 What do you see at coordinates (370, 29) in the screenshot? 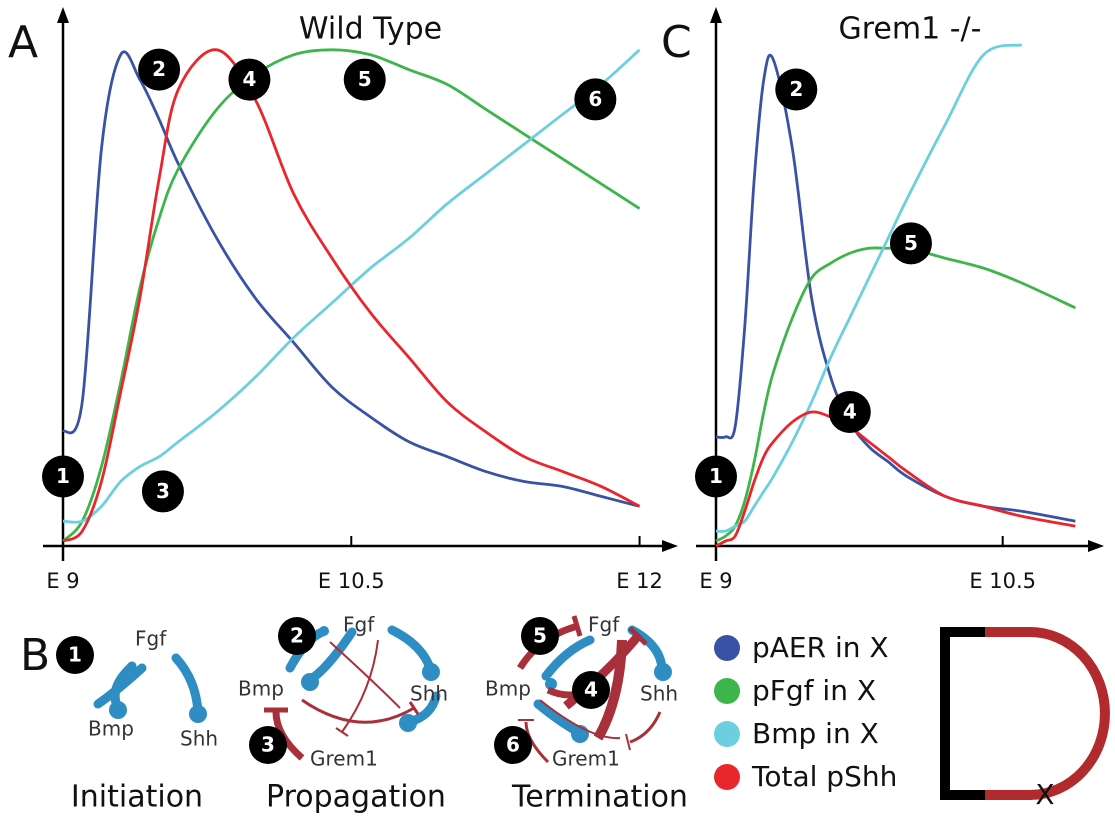
I see `chart-title: Wild Type` at bounding box center [370, 29].